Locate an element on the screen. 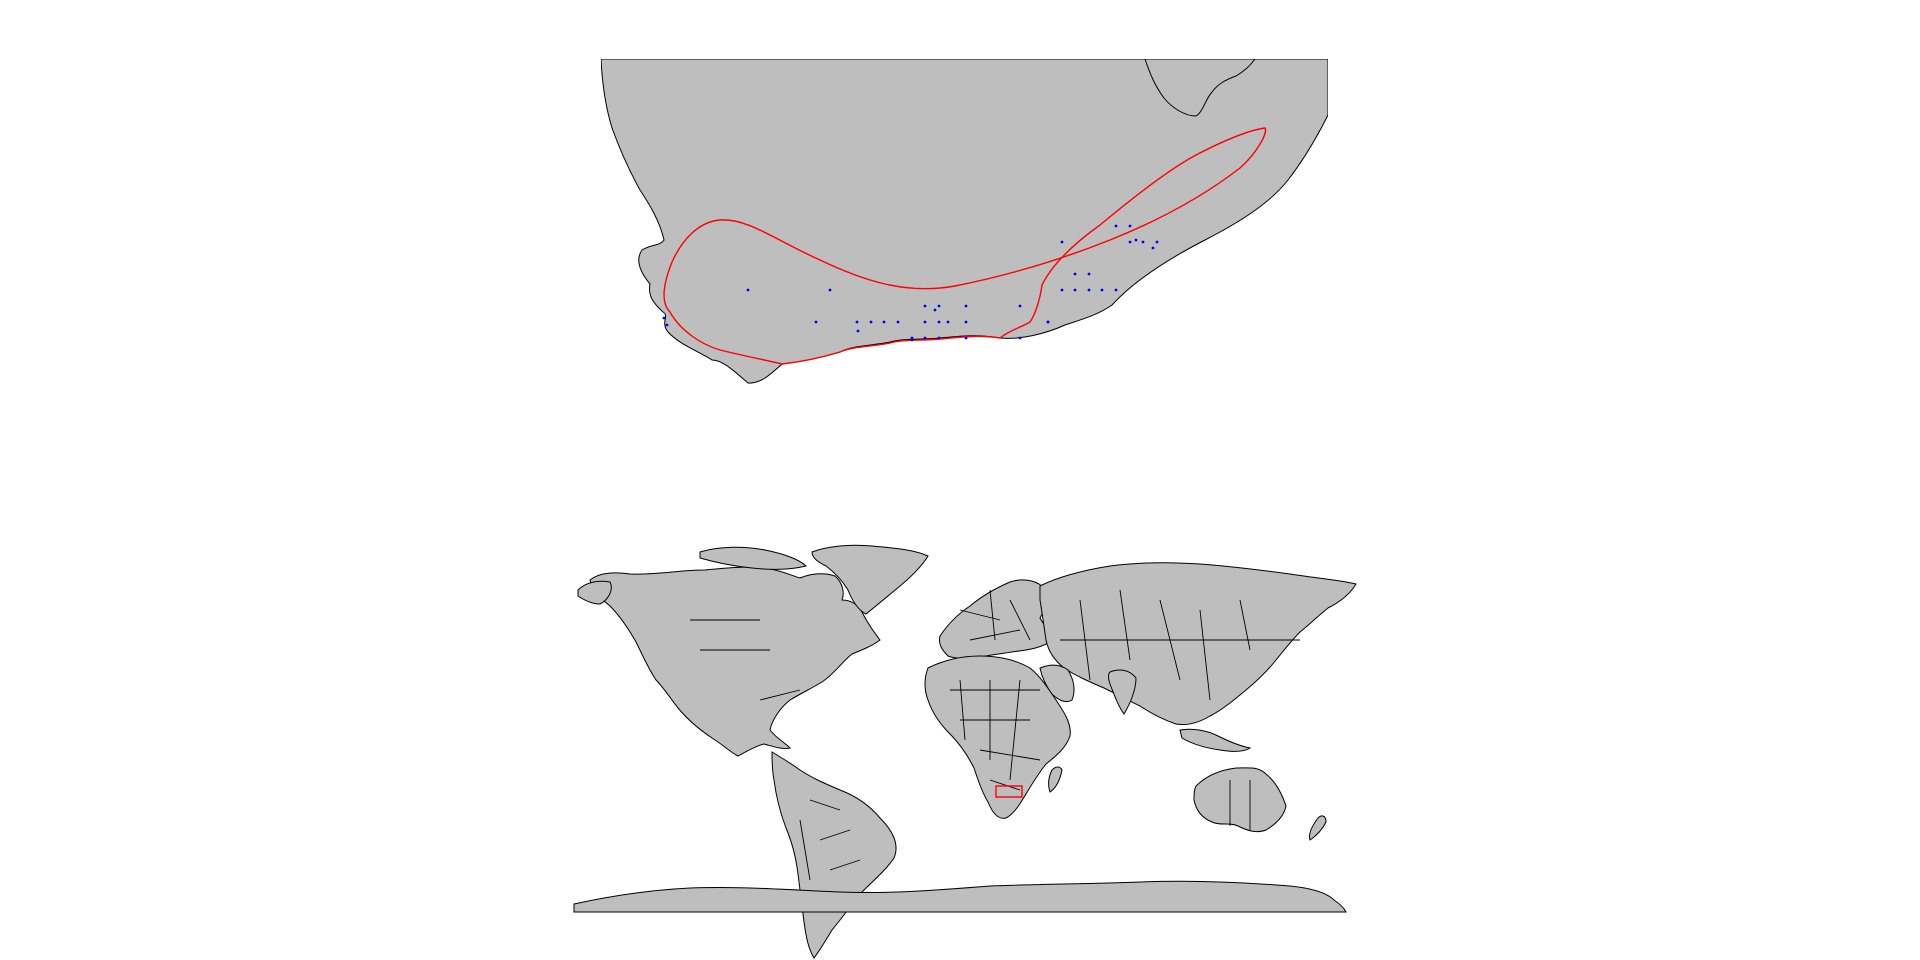 This screenshot has width=1920, height=960. extent-box is located at coordinates (1009, 791).